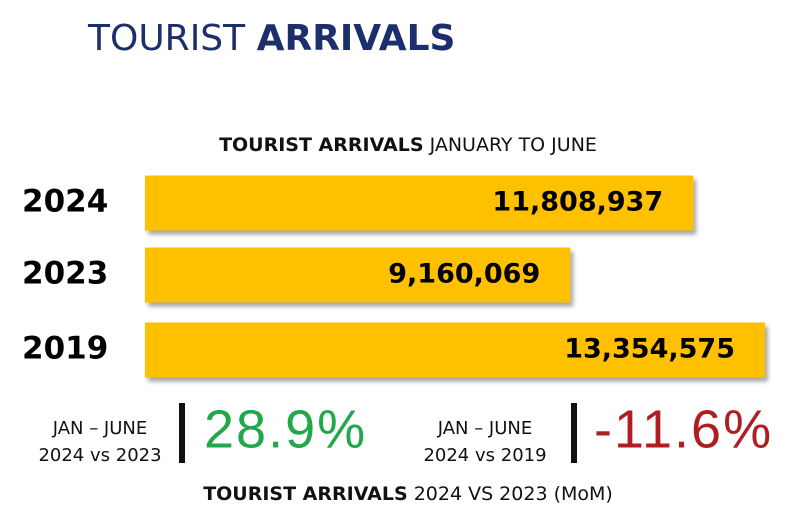 This screenshot has width=787, height=515. I want to click on chart-title: TOURIST ARRIVALS, so click(271, 38).